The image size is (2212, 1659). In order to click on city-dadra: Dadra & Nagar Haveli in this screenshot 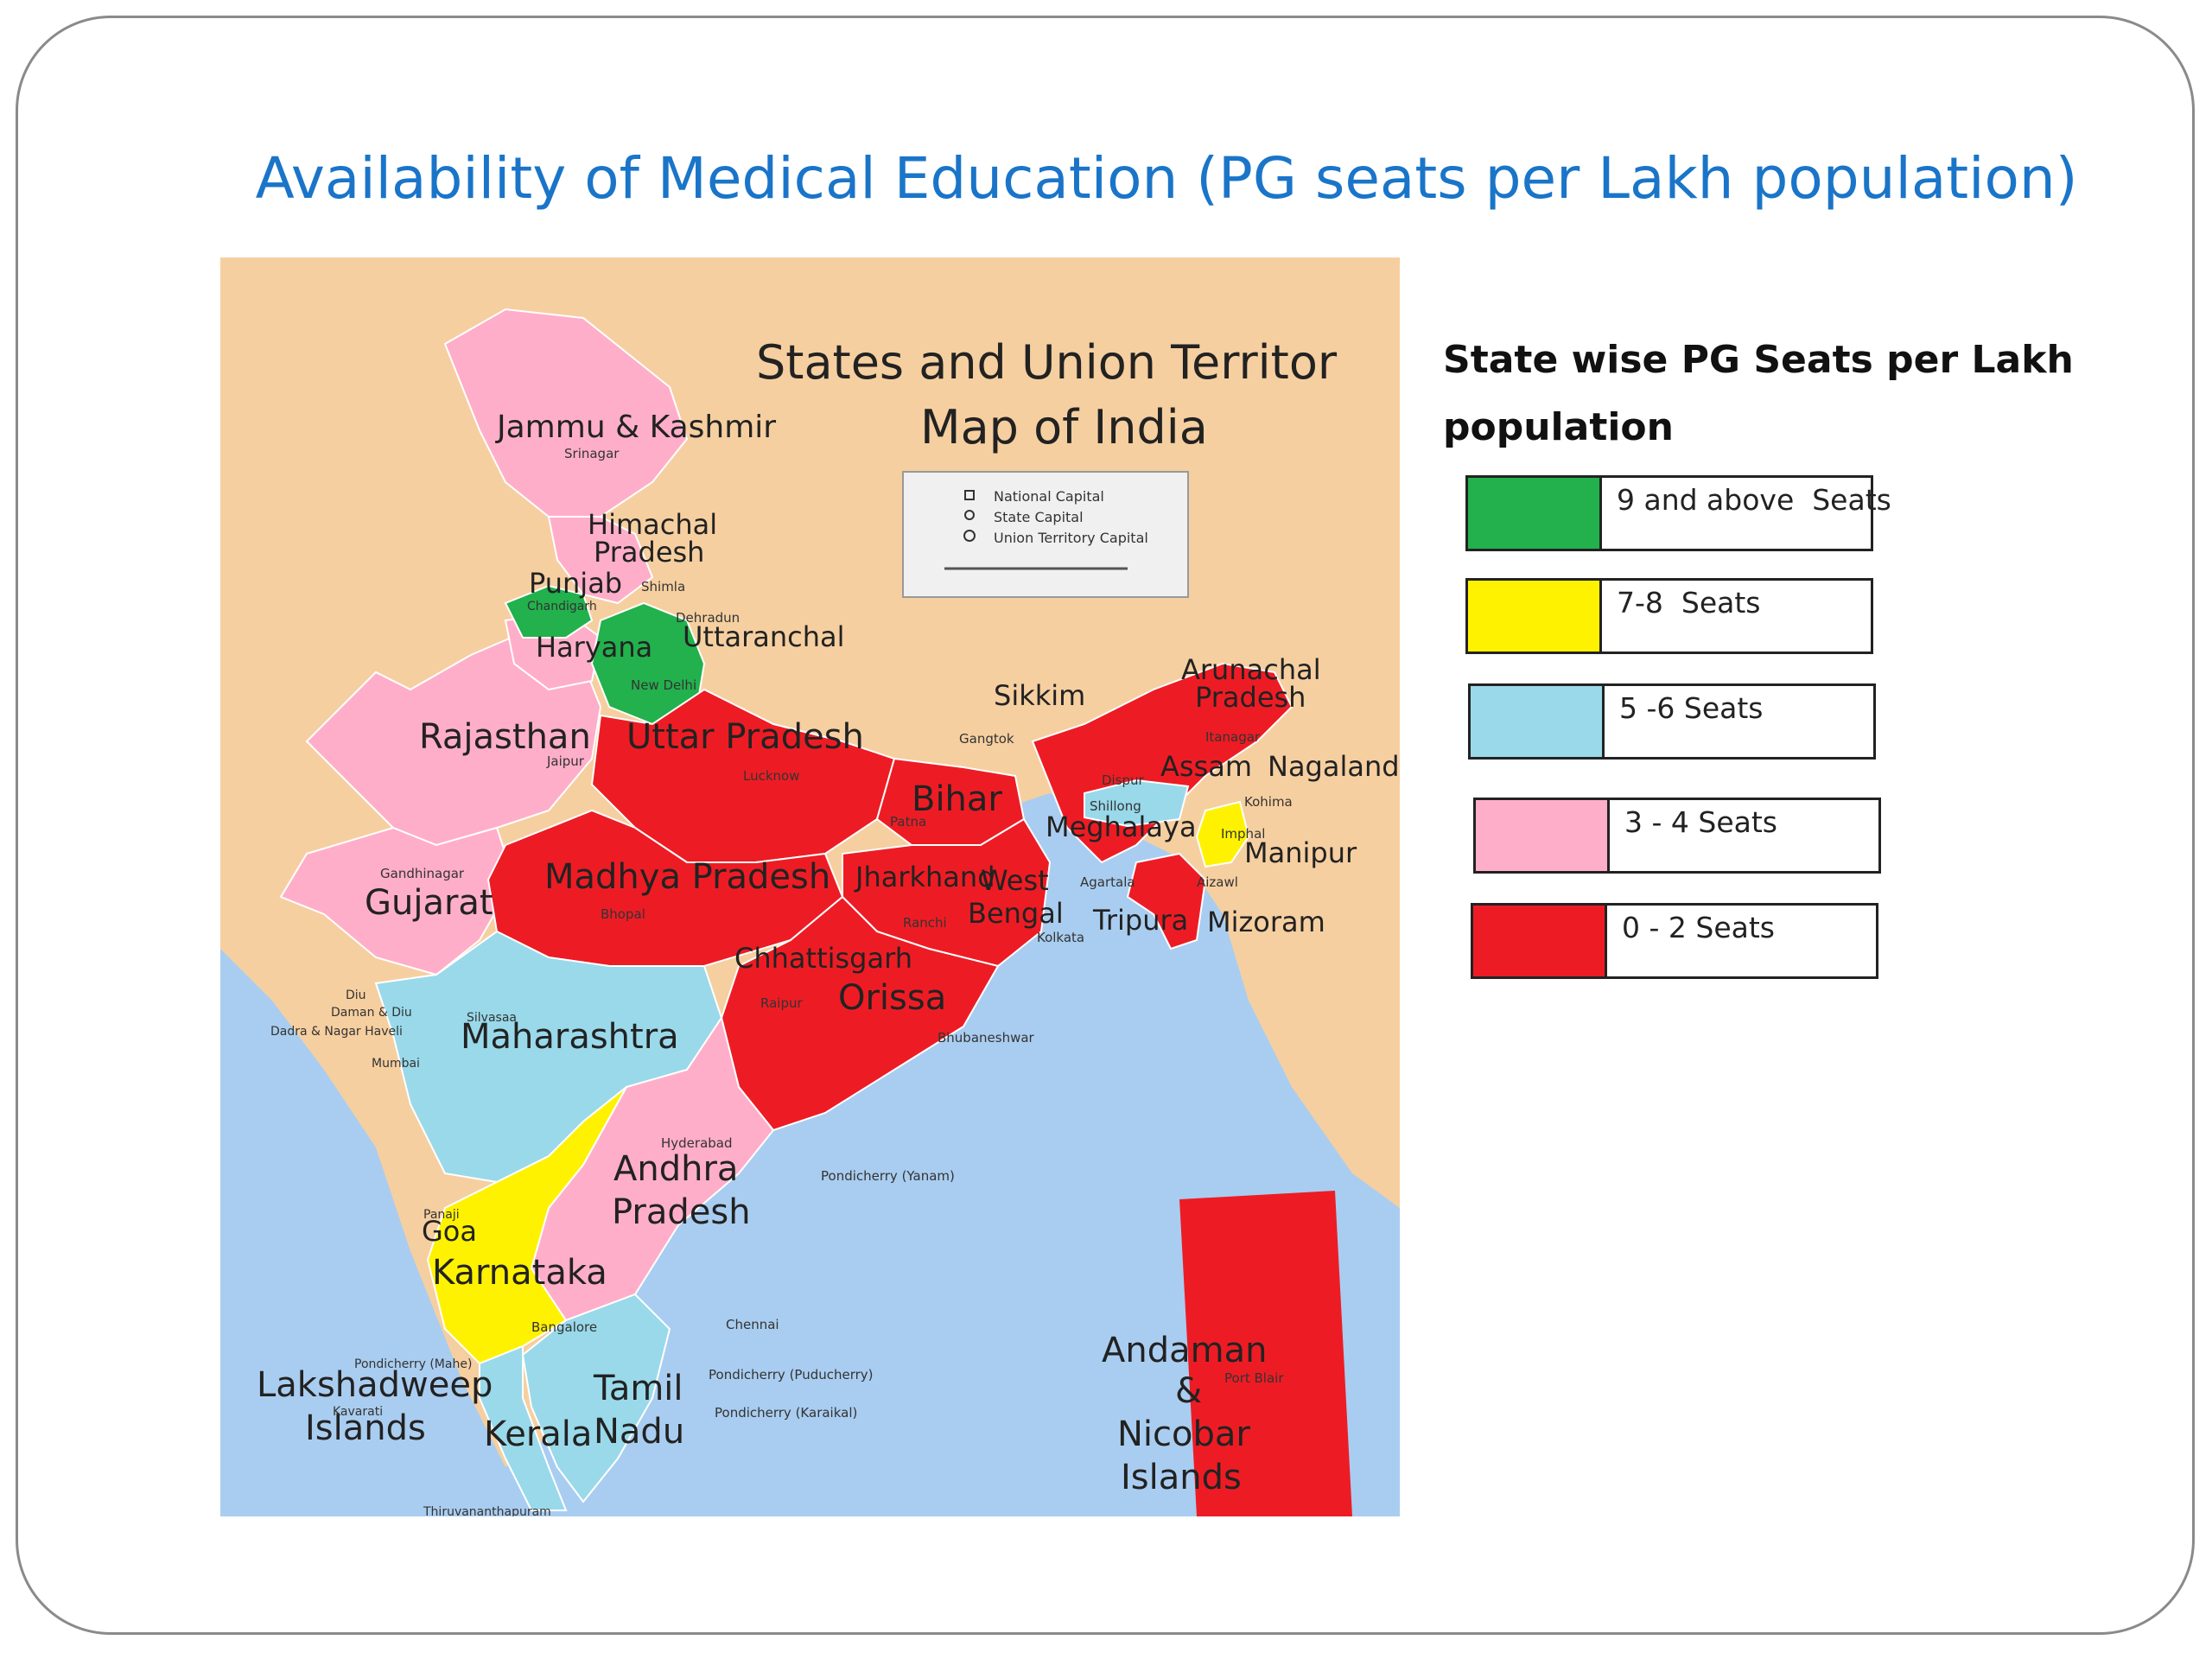, I will do `click(336, 1032)`.